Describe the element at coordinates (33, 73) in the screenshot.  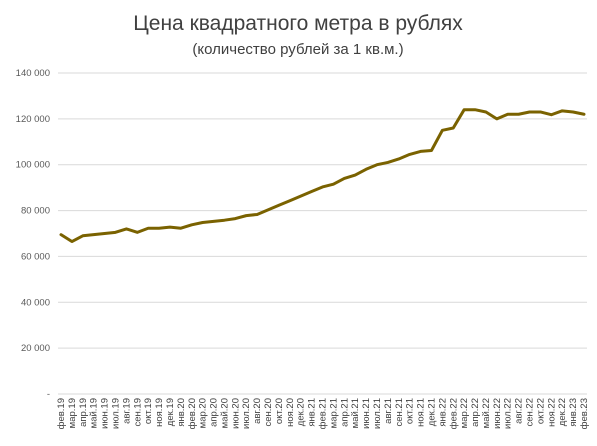
I see `y-tick-label: 140 000` at that location.